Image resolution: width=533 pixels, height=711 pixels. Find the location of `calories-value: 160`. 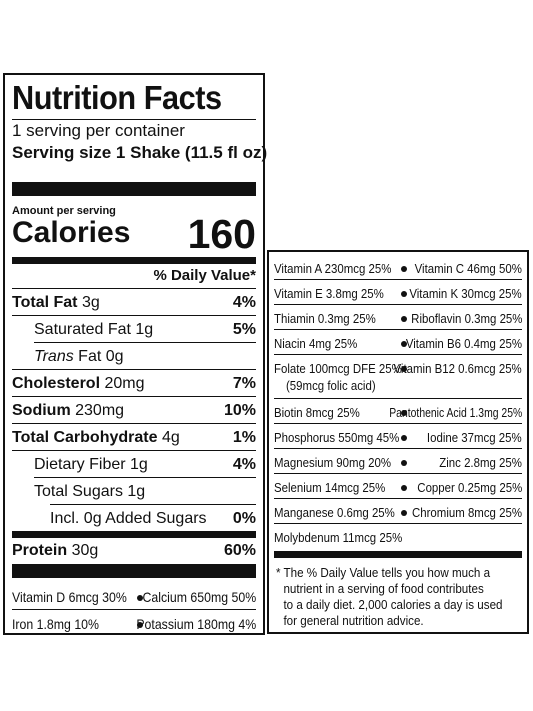

calories-value: 160 is located at coordinates (221, 234).